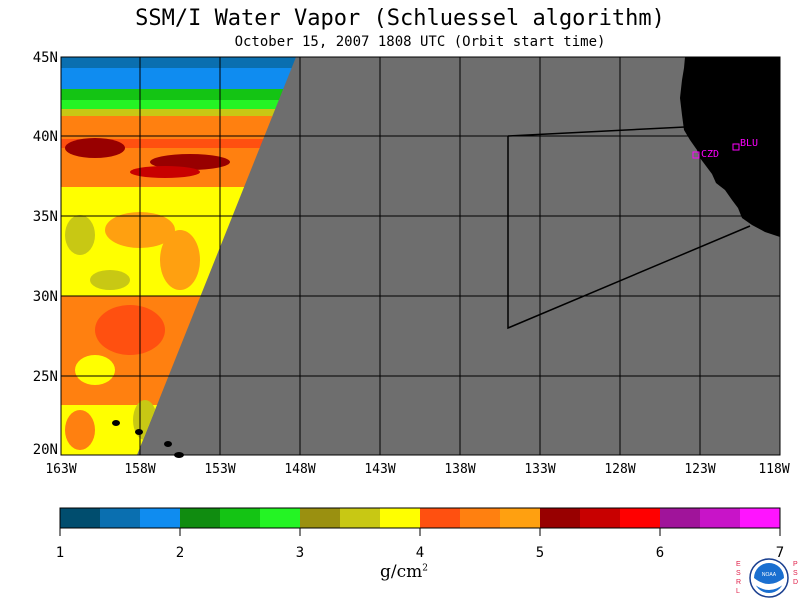 The height and width of the screenshot is (600, 800). Describe the element at coordinates (95, 148) in the screenshot. I see `swath-patch-dark-red-west` at that location.